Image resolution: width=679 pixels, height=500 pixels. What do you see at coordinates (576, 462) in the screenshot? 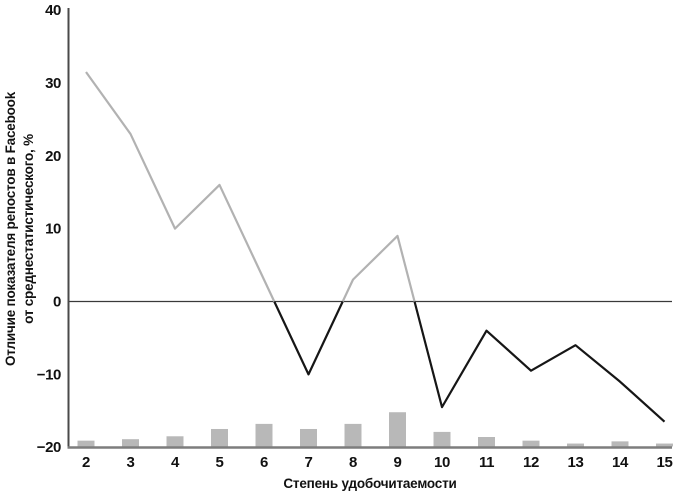
I see `x-tick-label: 13` at bounding box center [576, 462].